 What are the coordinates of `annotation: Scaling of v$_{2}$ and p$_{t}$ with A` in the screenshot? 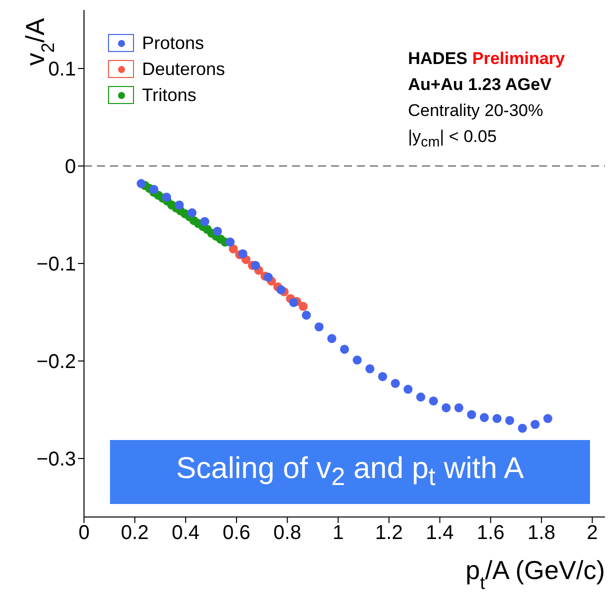 It's located at (350, 471).